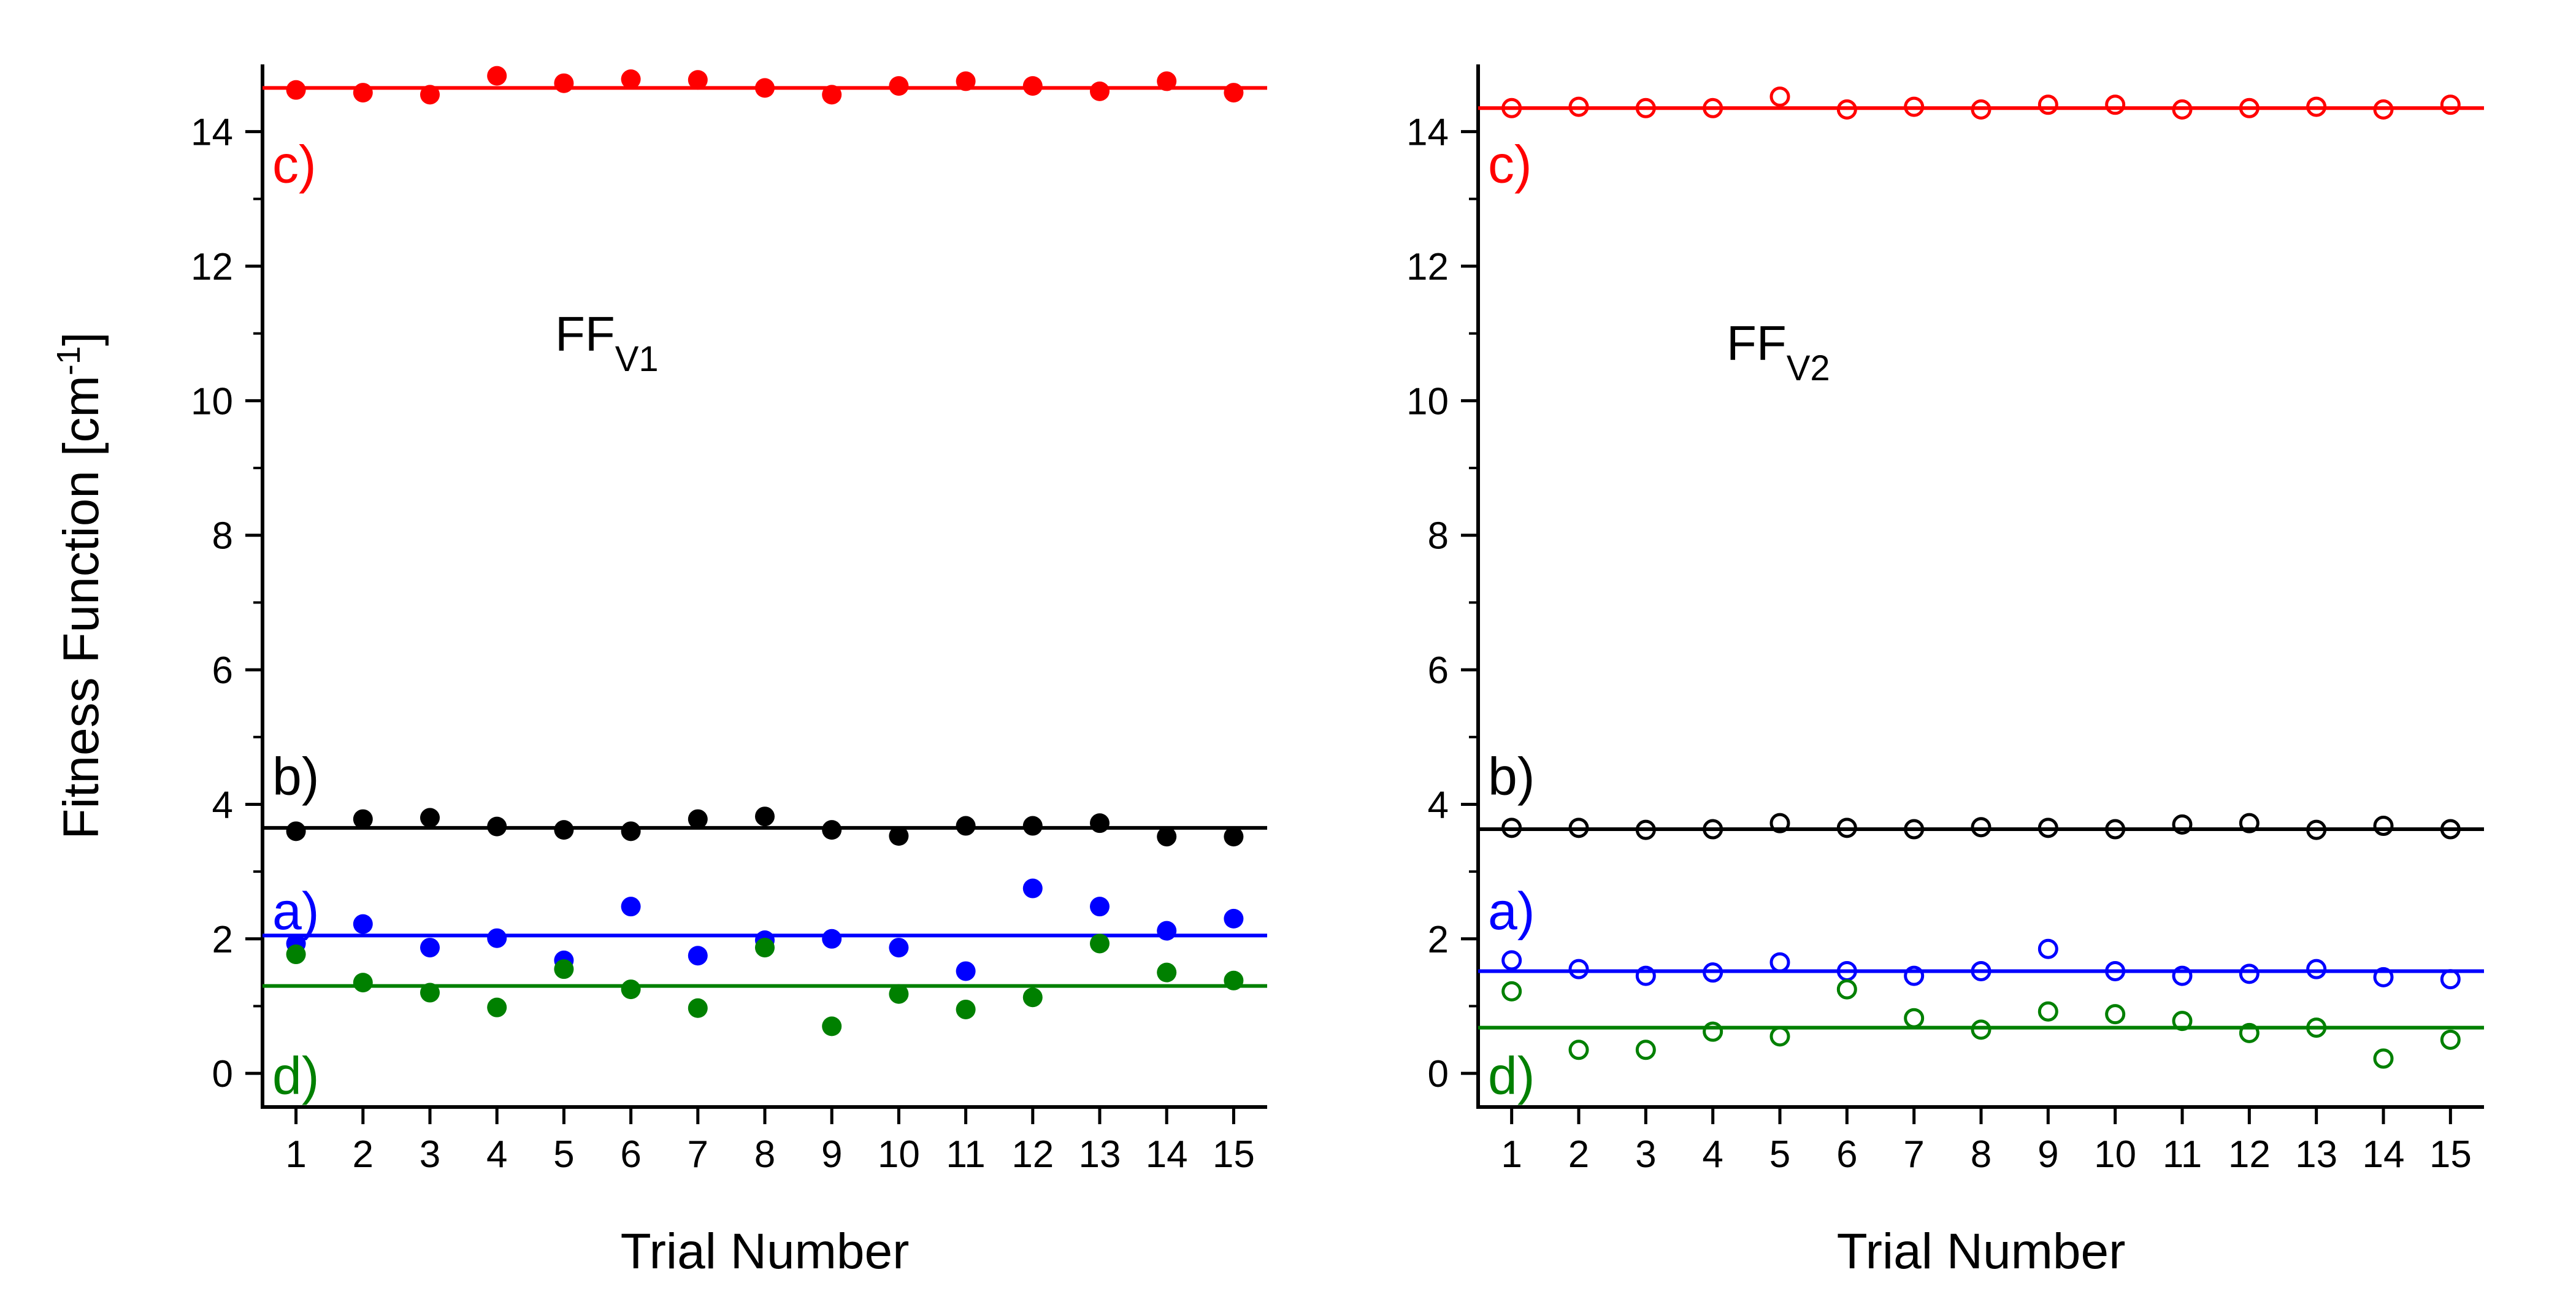 The image size is (2576, 1291). I want to click on y-axis-title: Fitness Function [cm-1], so click(79, 585).